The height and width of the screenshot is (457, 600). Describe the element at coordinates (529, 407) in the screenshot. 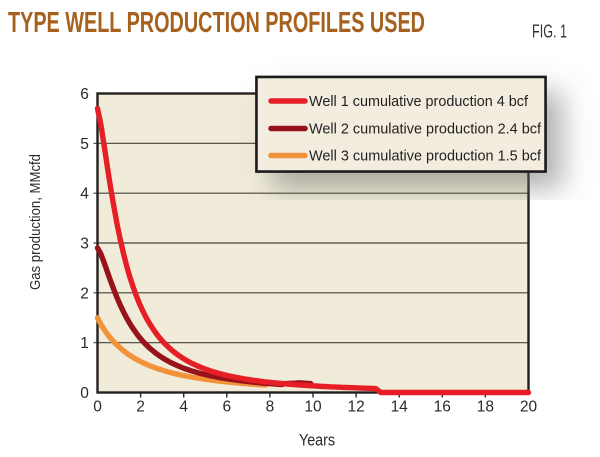

I see `svg-text: 20` at that location.